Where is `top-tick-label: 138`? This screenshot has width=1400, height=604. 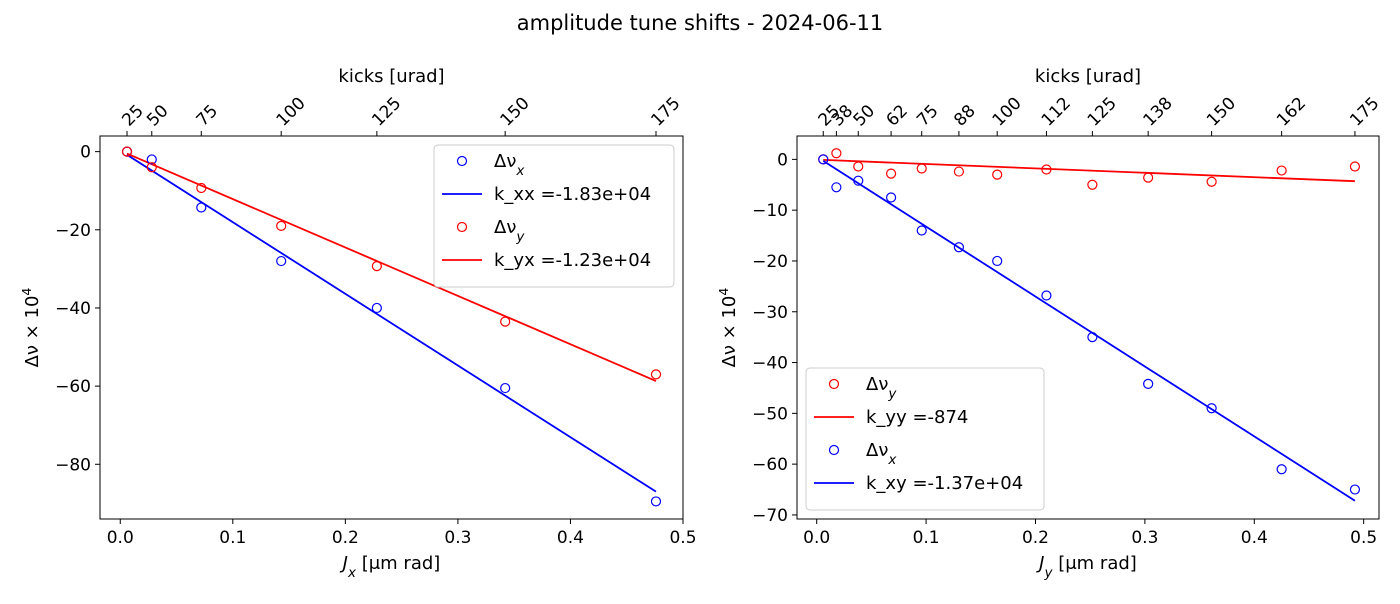
top-tick-label: 138 is located at coordinates (1158, 111).